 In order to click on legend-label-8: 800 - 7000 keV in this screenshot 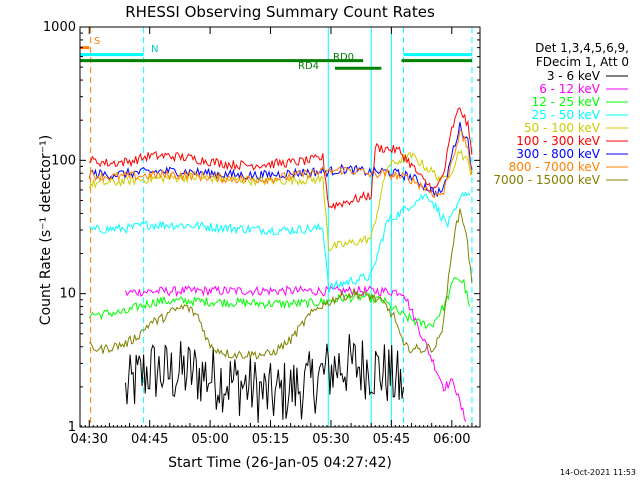, I will do `click(555, 167)`.